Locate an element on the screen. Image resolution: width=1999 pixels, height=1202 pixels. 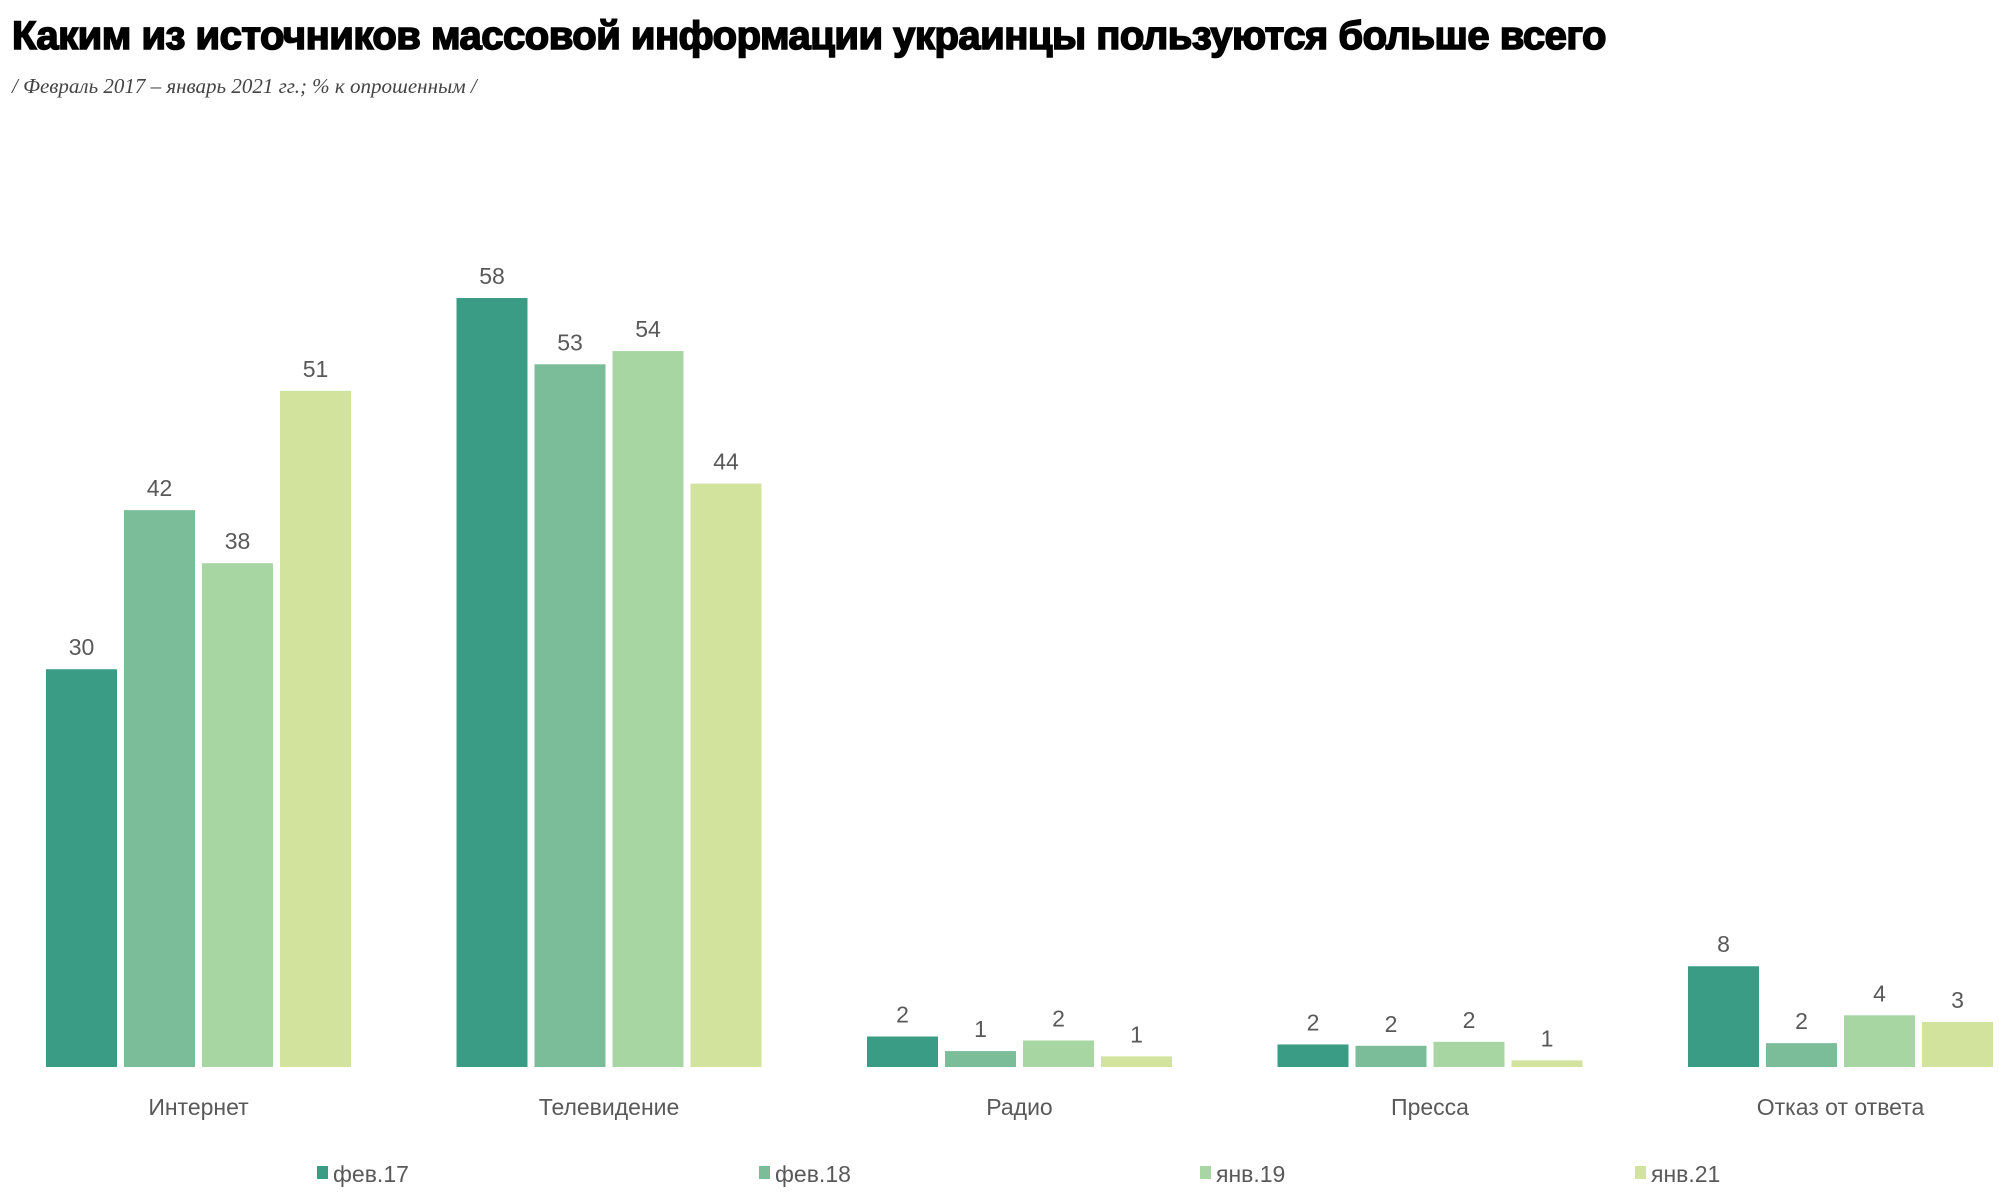
bar-фев.17-Отказ от ответа is located at coordinates (1723, 1016).